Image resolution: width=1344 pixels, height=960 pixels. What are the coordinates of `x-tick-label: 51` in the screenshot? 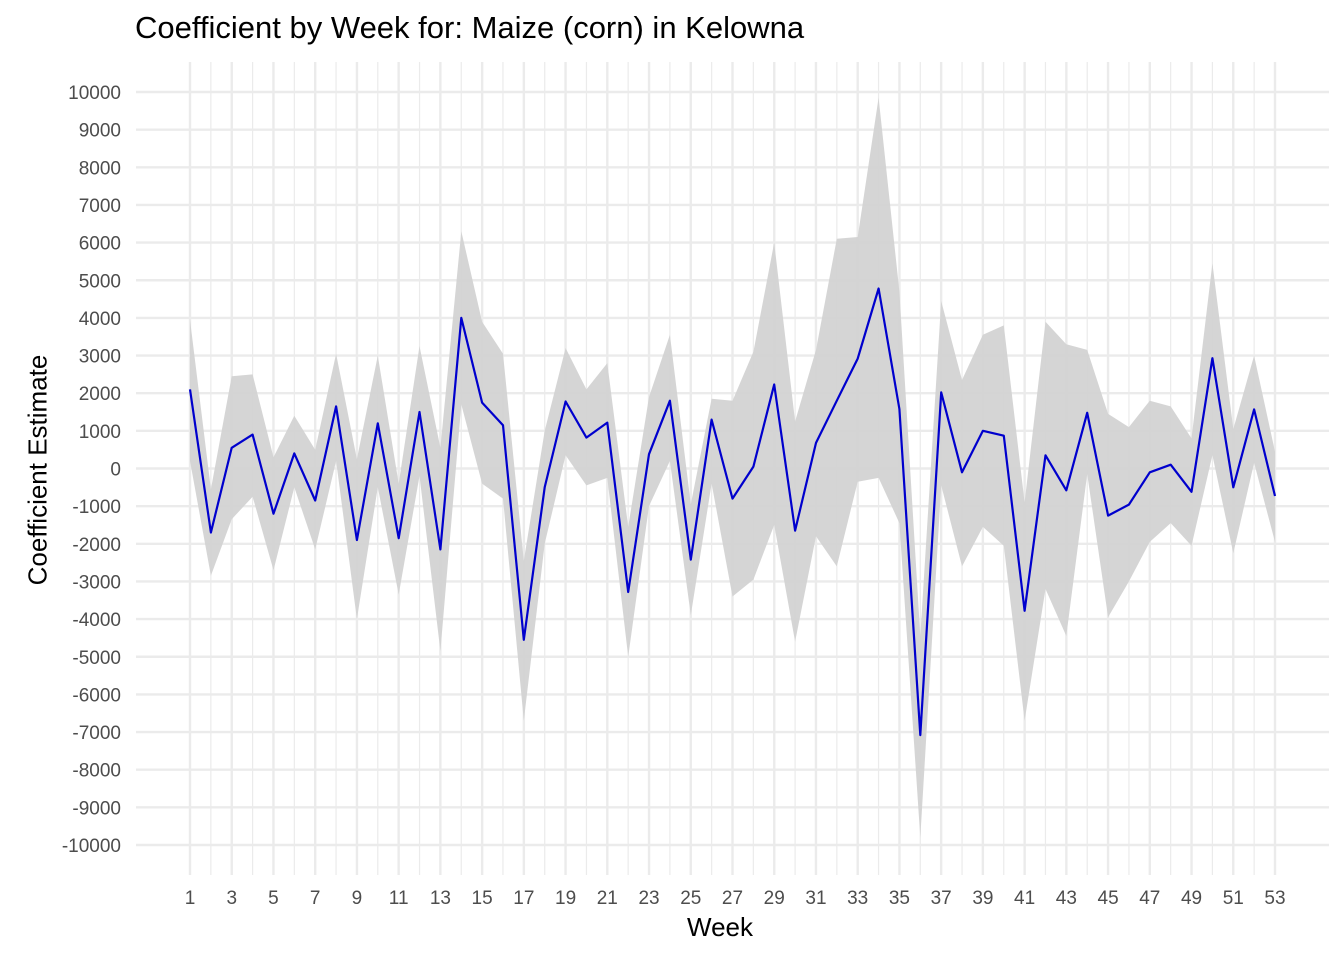 It's located at (1233, 898).